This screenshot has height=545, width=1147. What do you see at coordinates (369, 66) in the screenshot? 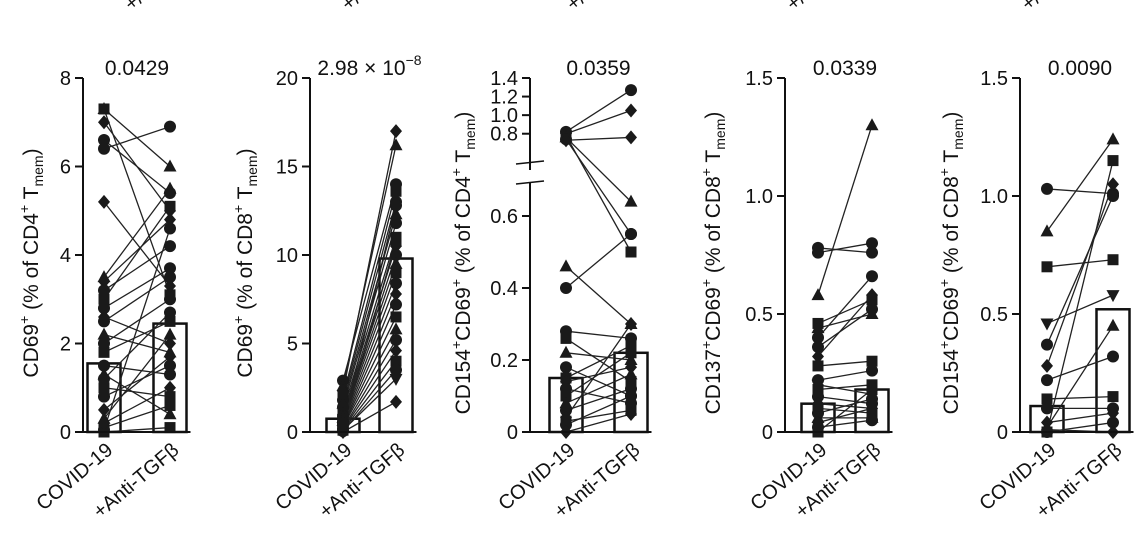
I see `p-value: 2.98 × 10⁻⁸` at bounding box center [369, 66].